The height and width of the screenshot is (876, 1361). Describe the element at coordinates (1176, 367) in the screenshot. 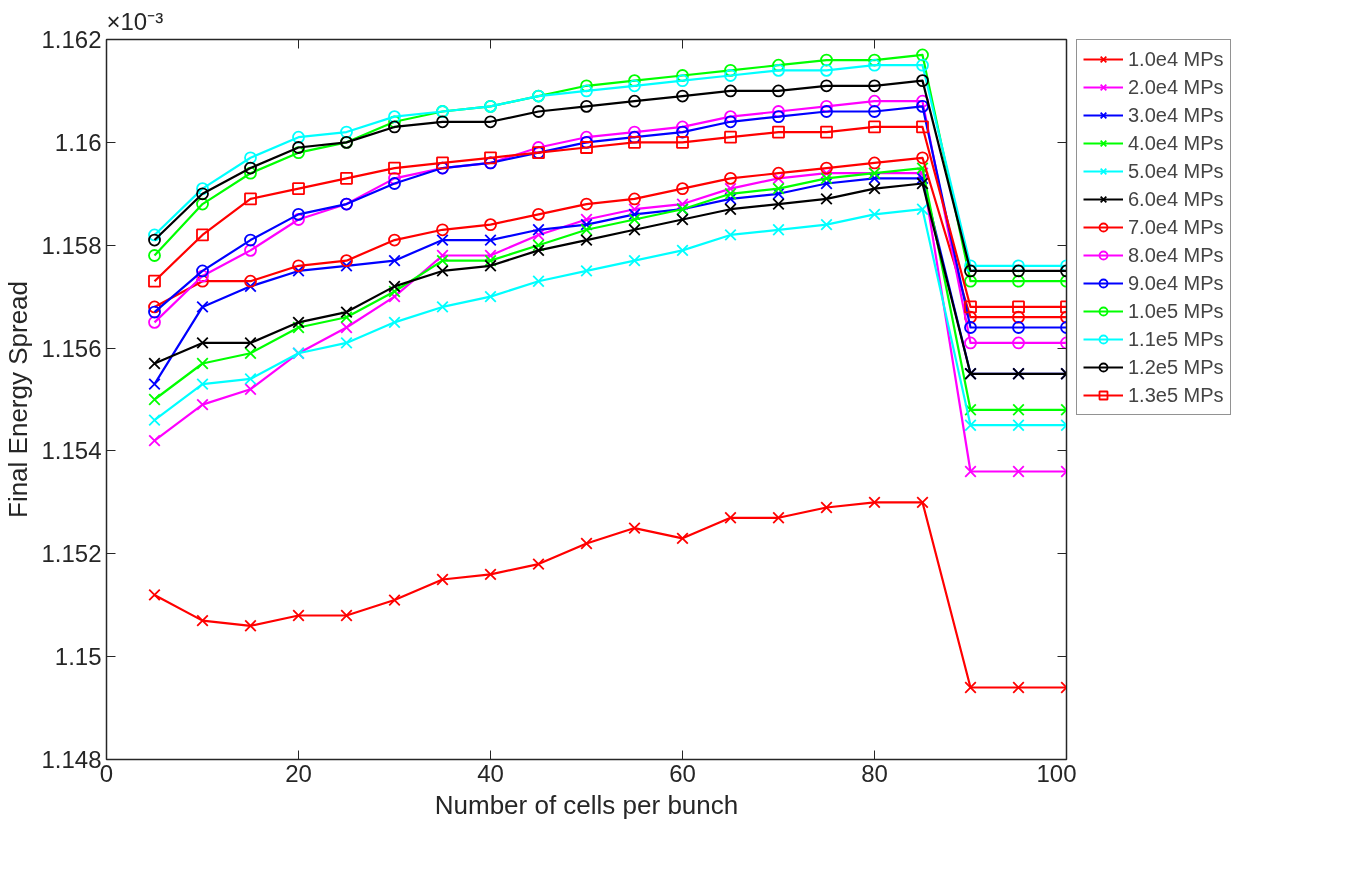

I see `legend-label: 1.2e5 MPs` at that location.